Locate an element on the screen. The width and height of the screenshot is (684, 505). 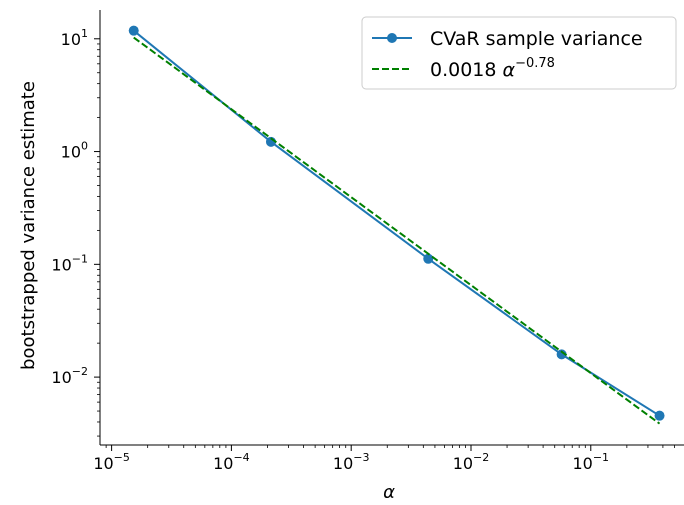
x-tick-label-1: 10⁻⁵ is located at coordinates (111, 462).